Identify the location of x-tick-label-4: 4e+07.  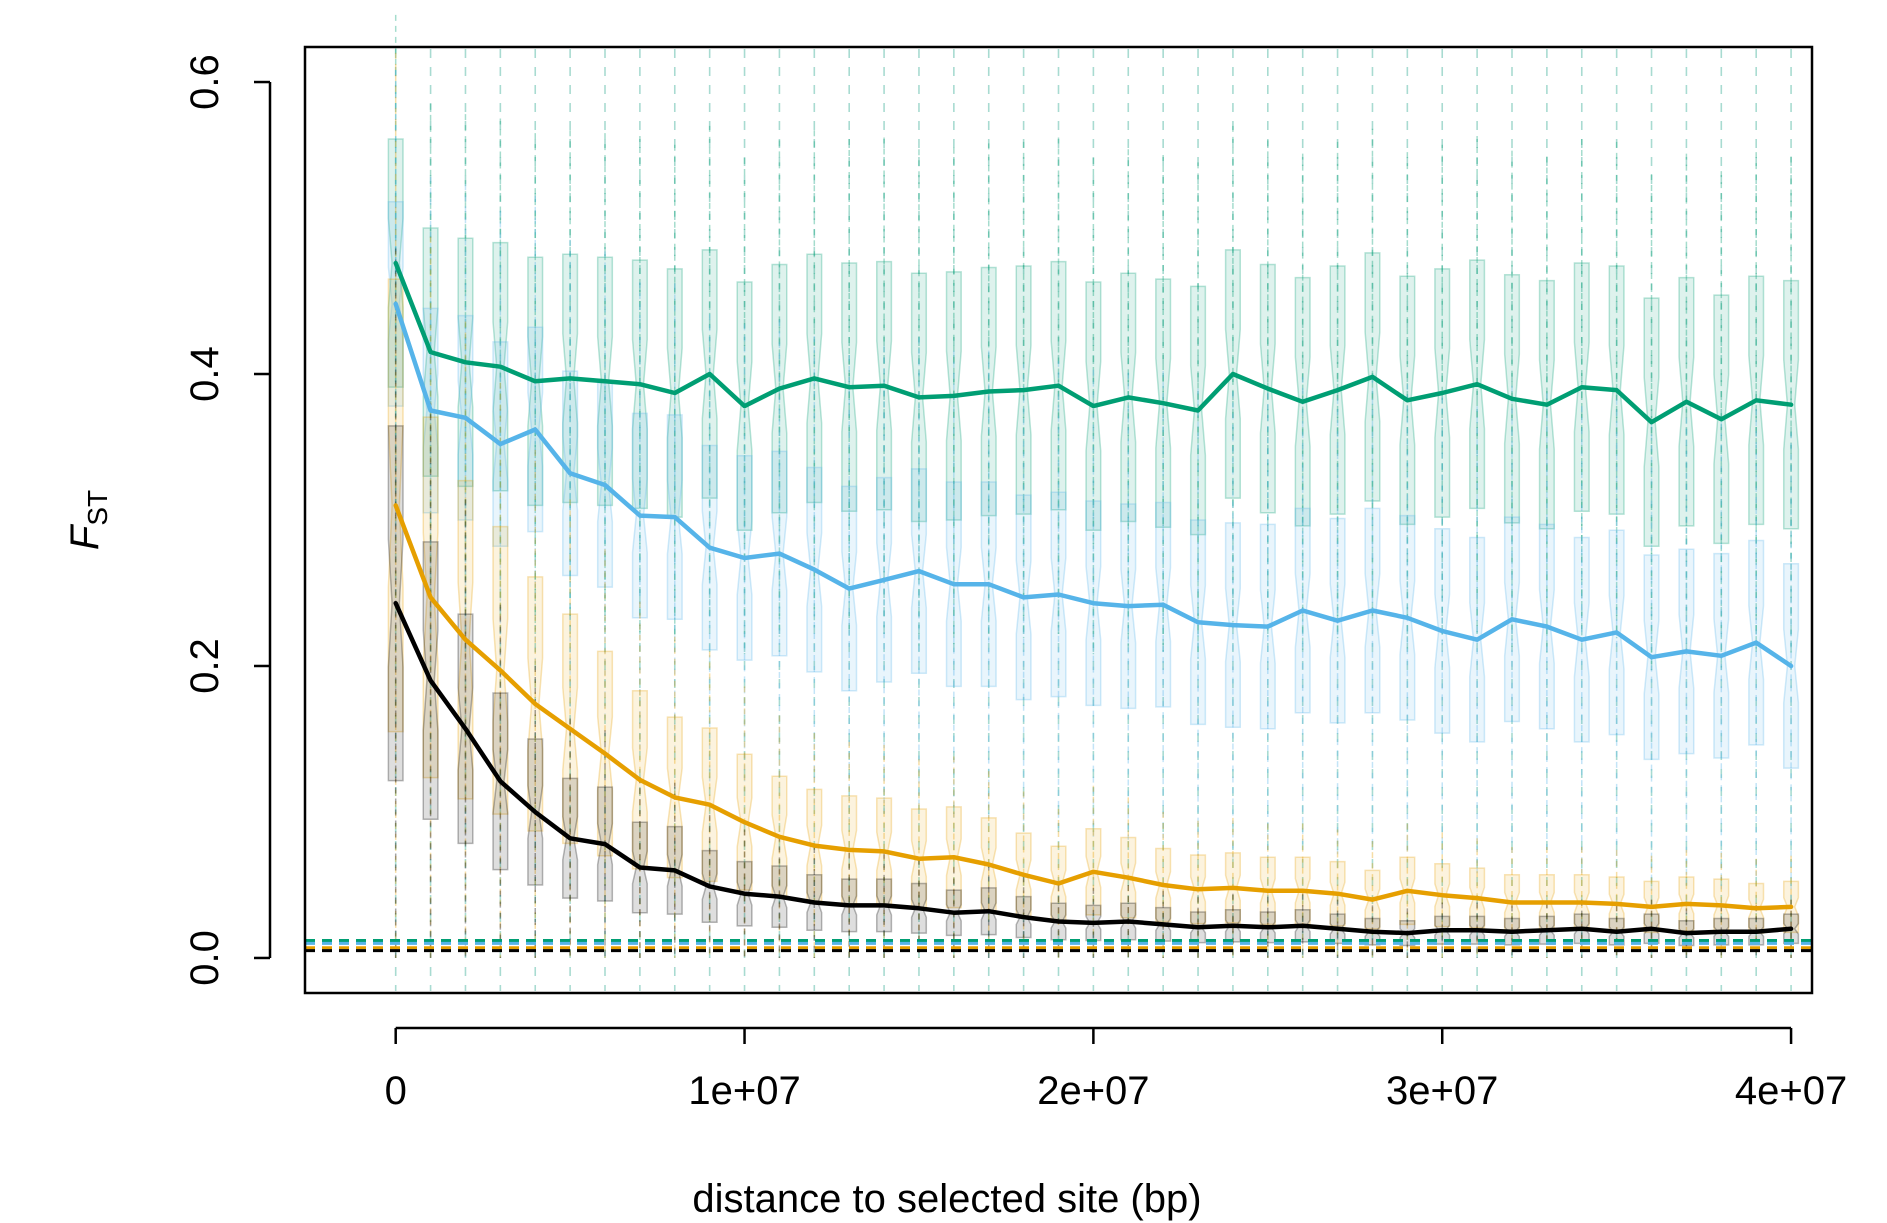
(1791, 1091).